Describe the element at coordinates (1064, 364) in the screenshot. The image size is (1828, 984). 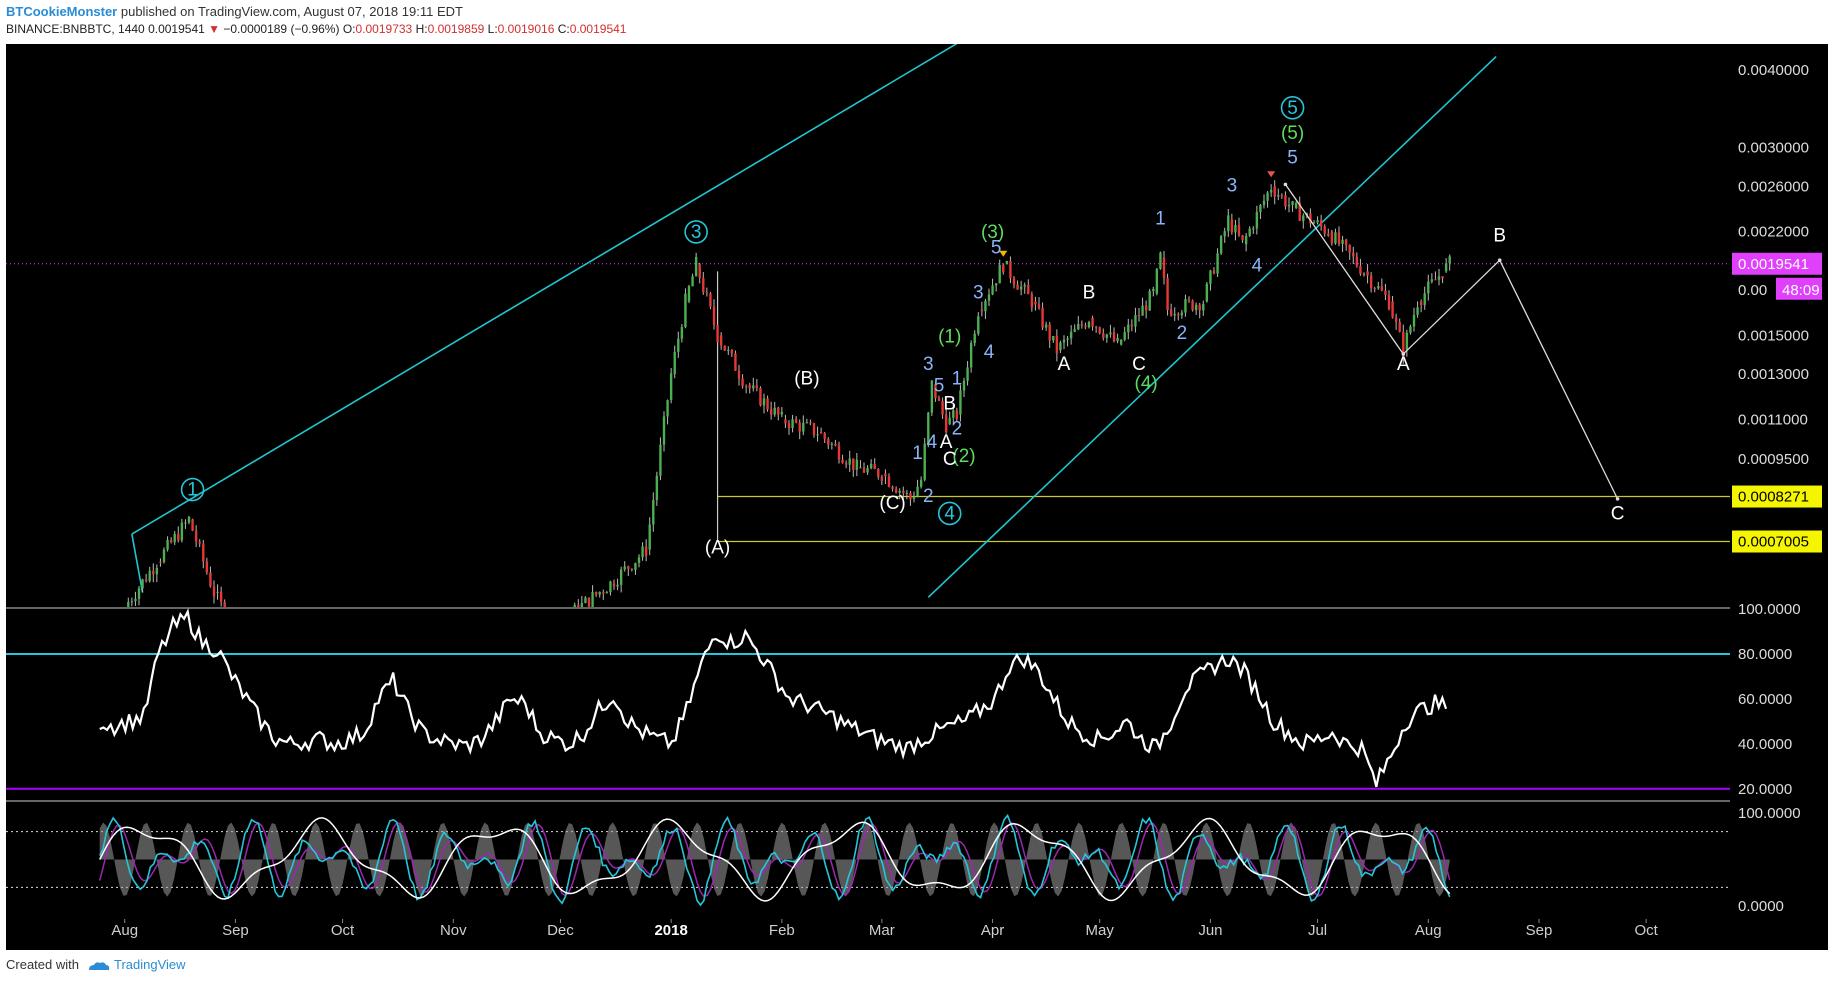
I see `wave-label: A` at that location.